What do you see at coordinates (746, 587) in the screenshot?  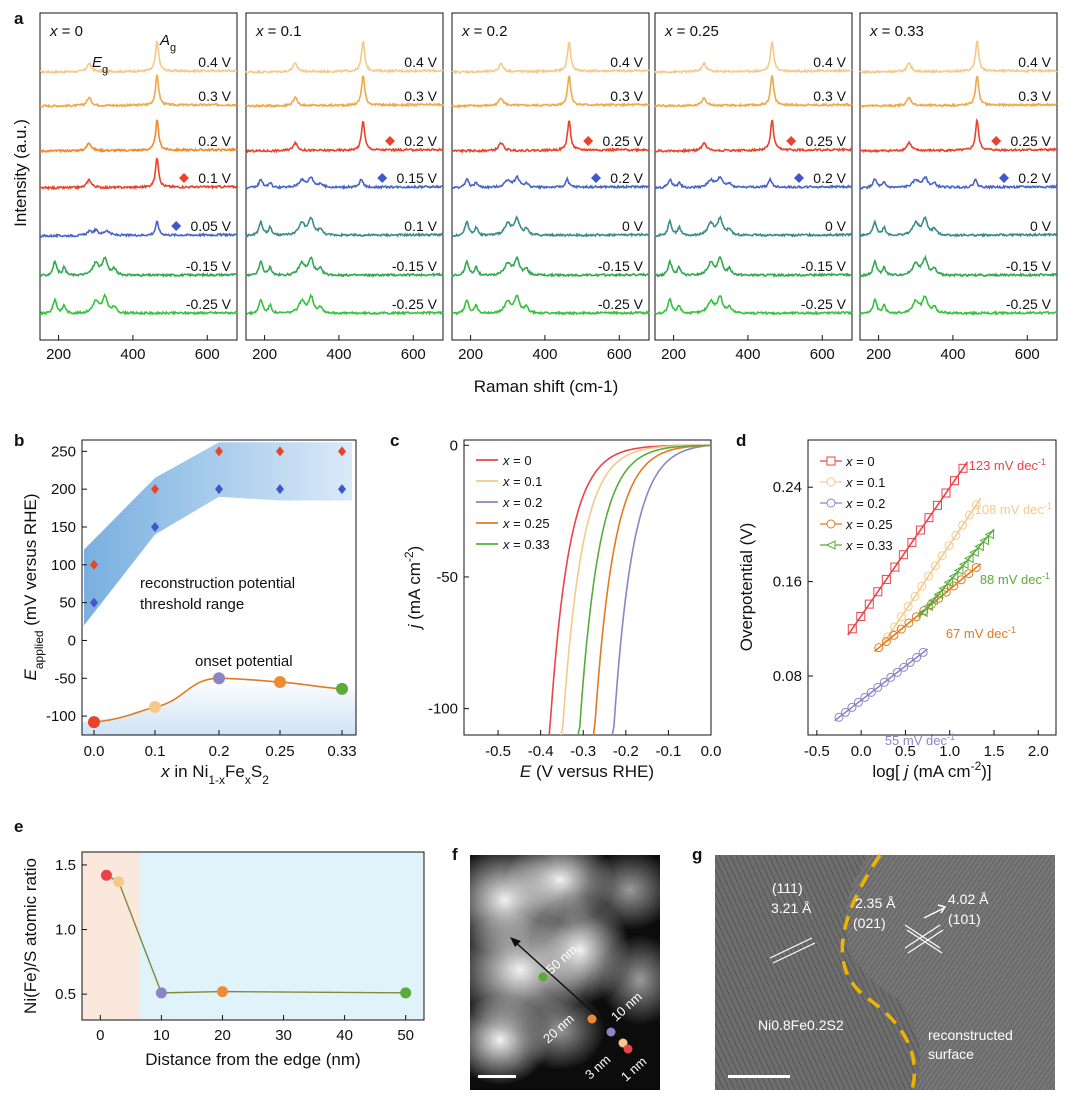 I see `panel-d-ylabel: Overpotential (V)` at bounding box center [746, 587].